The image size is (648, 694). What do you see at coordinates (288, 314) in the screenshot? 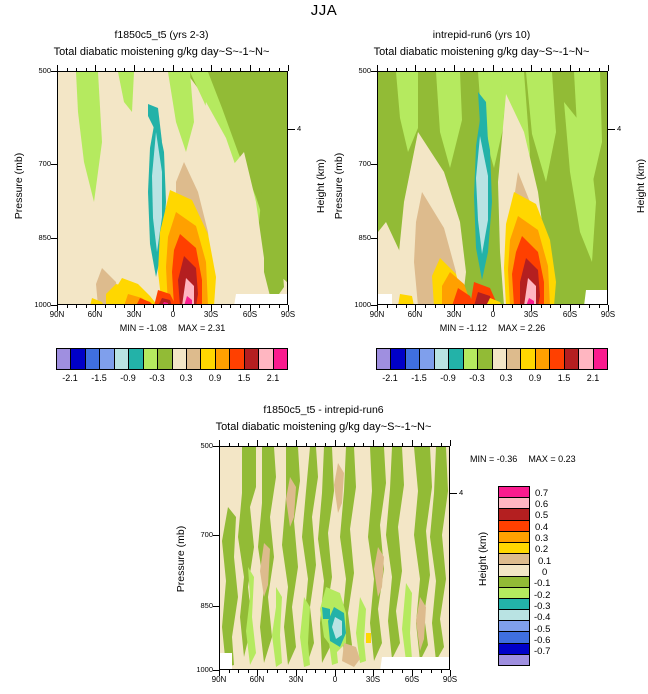
I see `panel-top-left-xtick-90S: 90S` at bounding box center [288, 314].